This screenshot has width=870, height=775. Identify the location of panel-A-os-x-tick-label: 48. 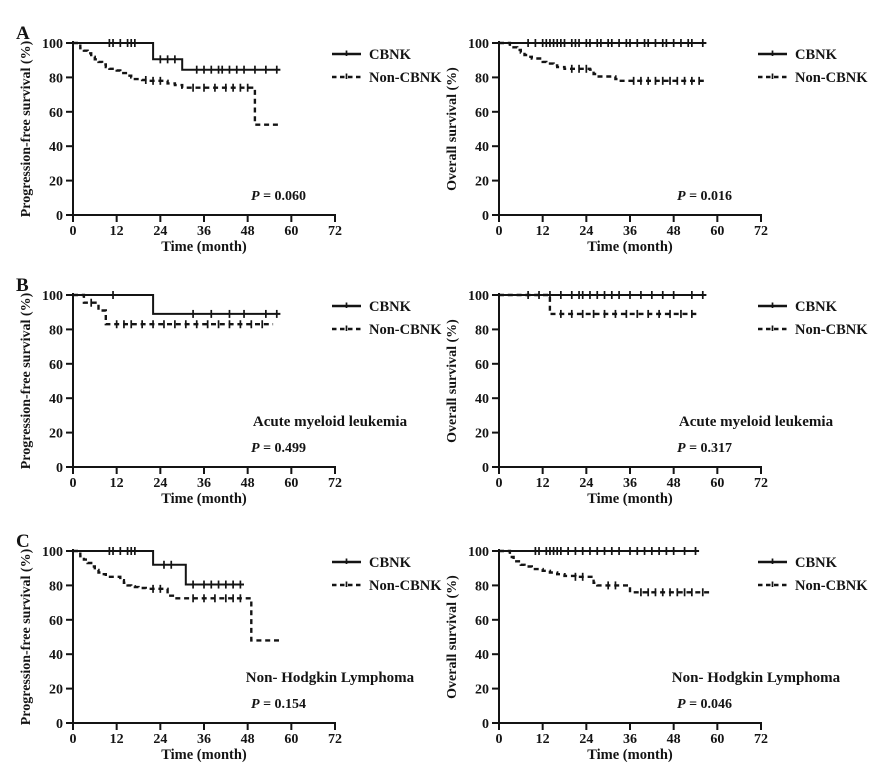
(674, 231).